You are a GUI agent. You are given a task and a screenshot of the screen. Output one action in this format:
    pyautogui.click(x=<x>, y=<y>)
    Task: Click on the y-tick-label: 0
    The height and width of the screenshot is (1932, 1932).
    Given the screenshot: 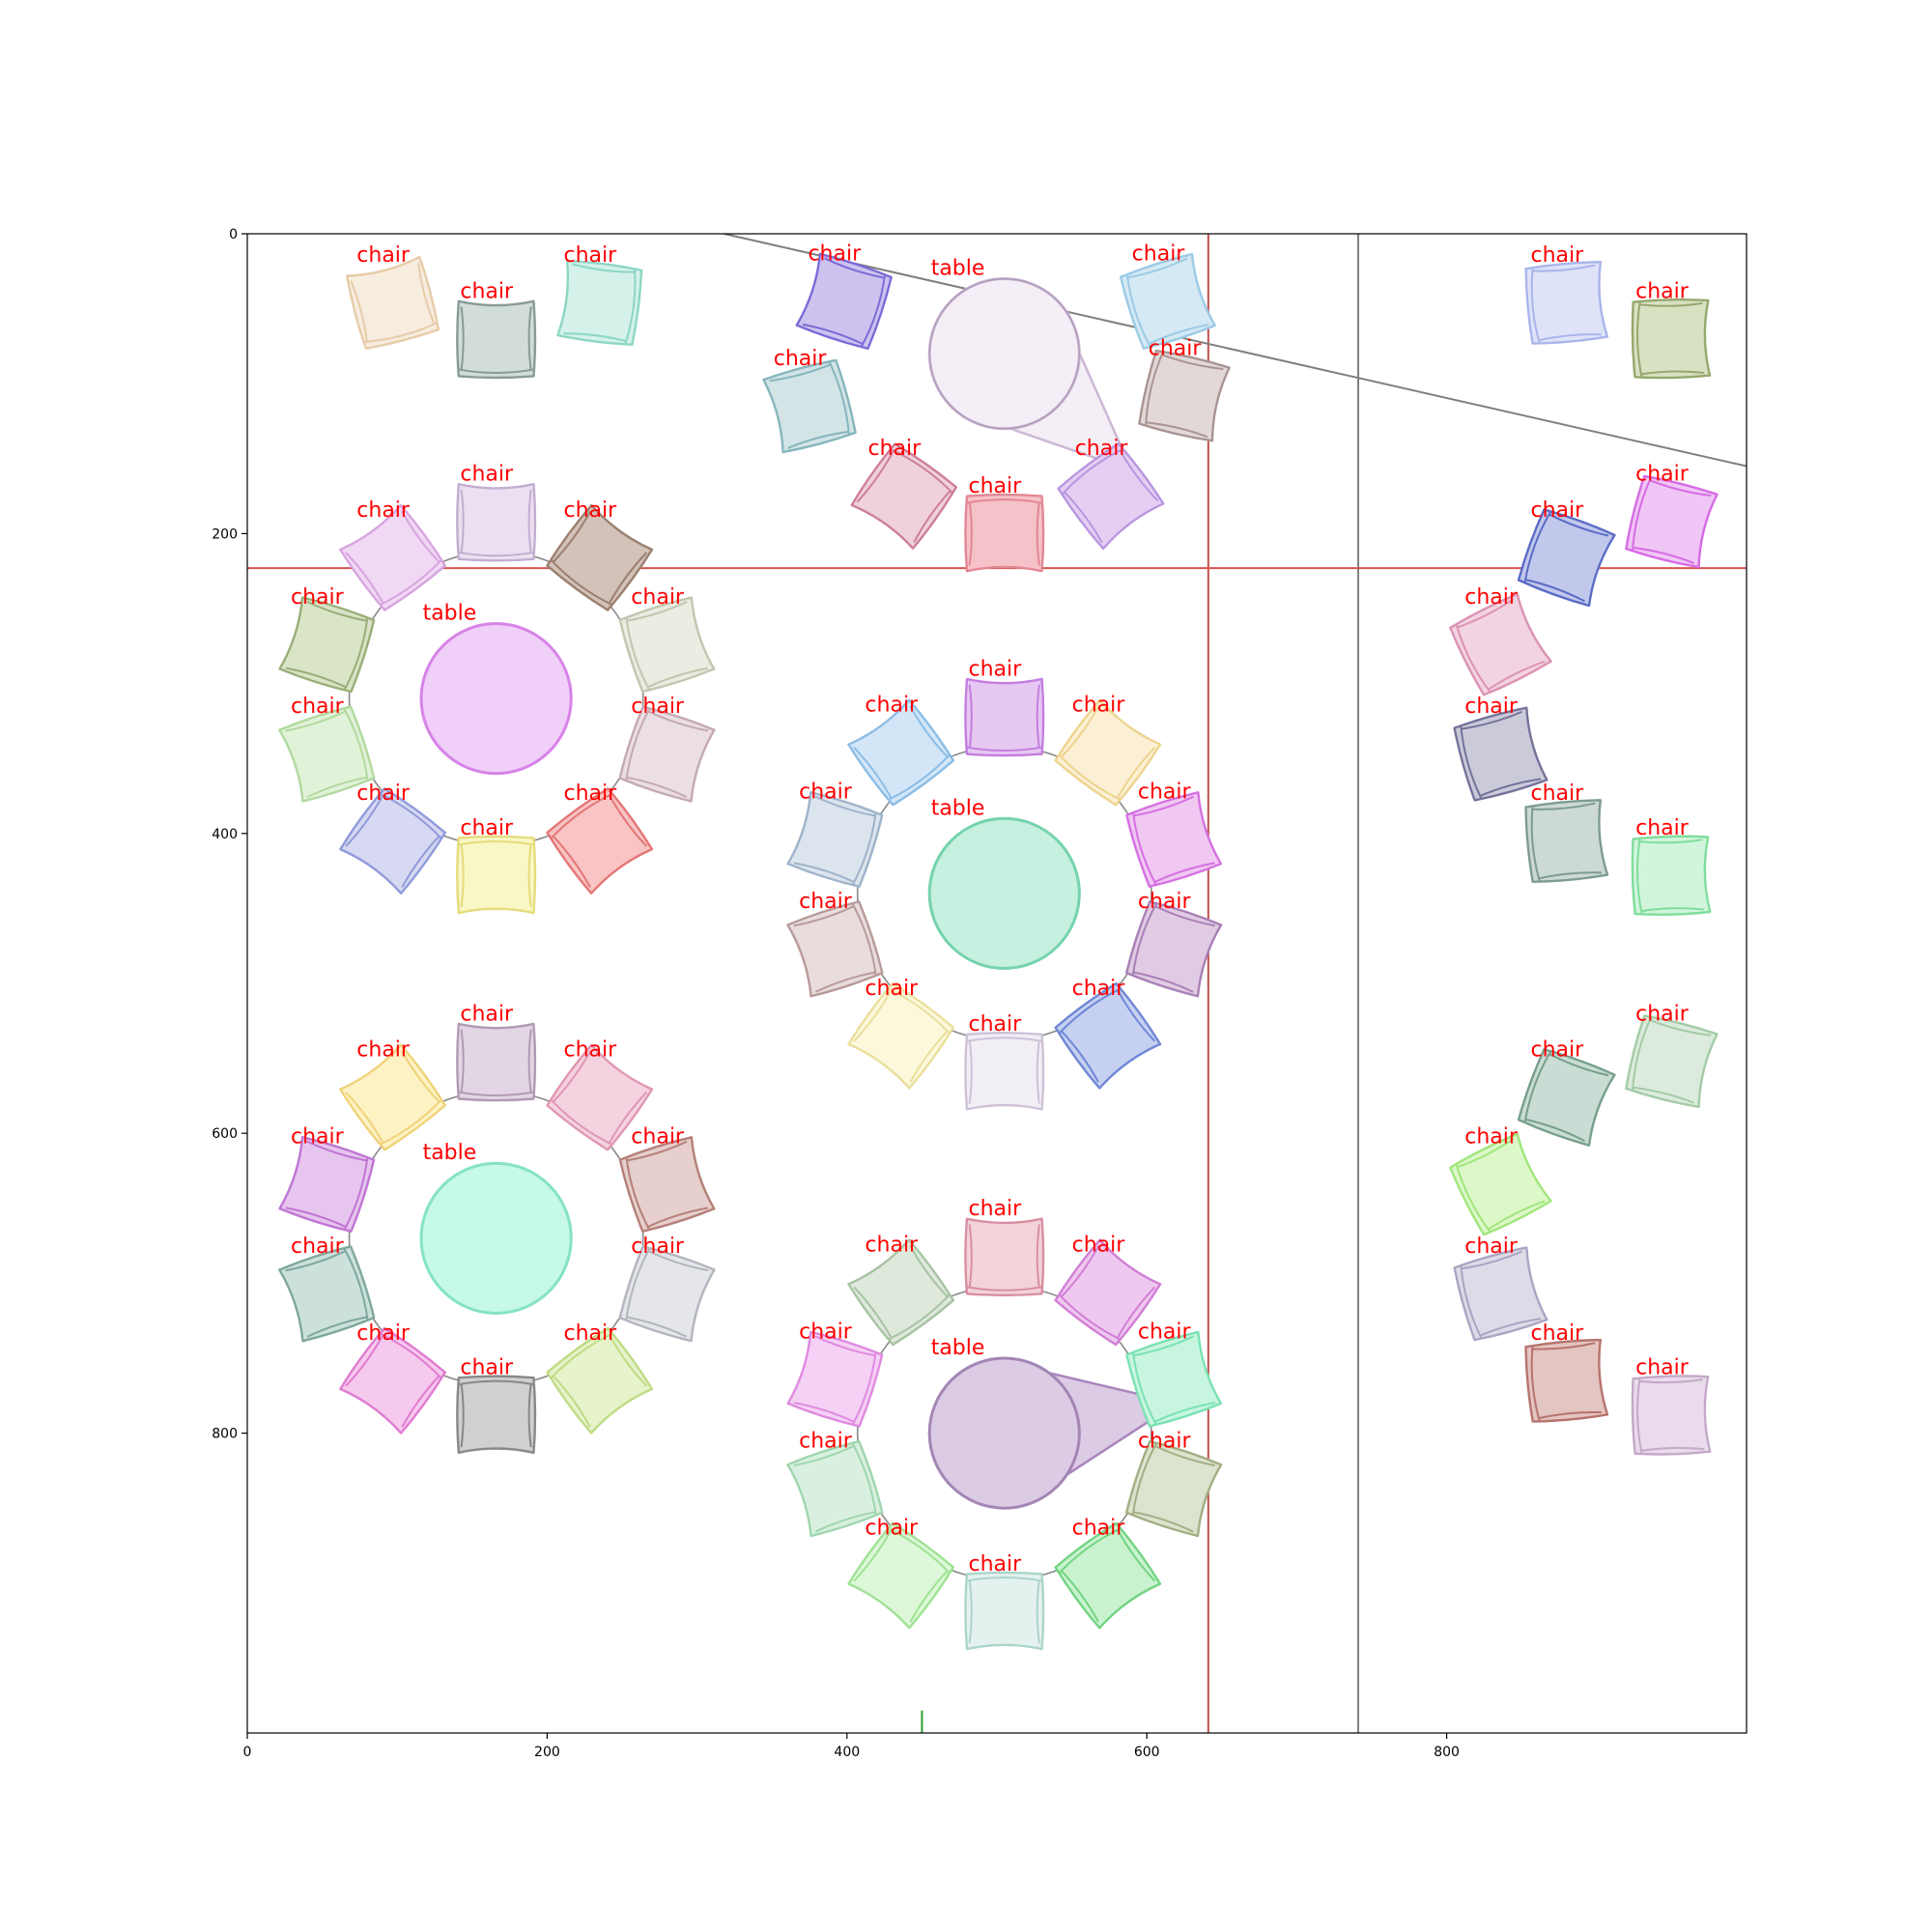 What is the action you would take?
    pyautogui.click(x=233, y=234)
    